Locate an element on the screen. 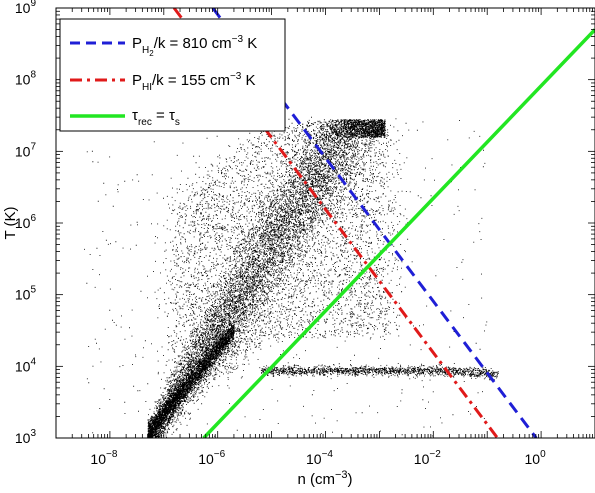 The width and height of the screenshot is (595, 493). y-tick-label: 10⁵ is located at coordinates (26, 294).